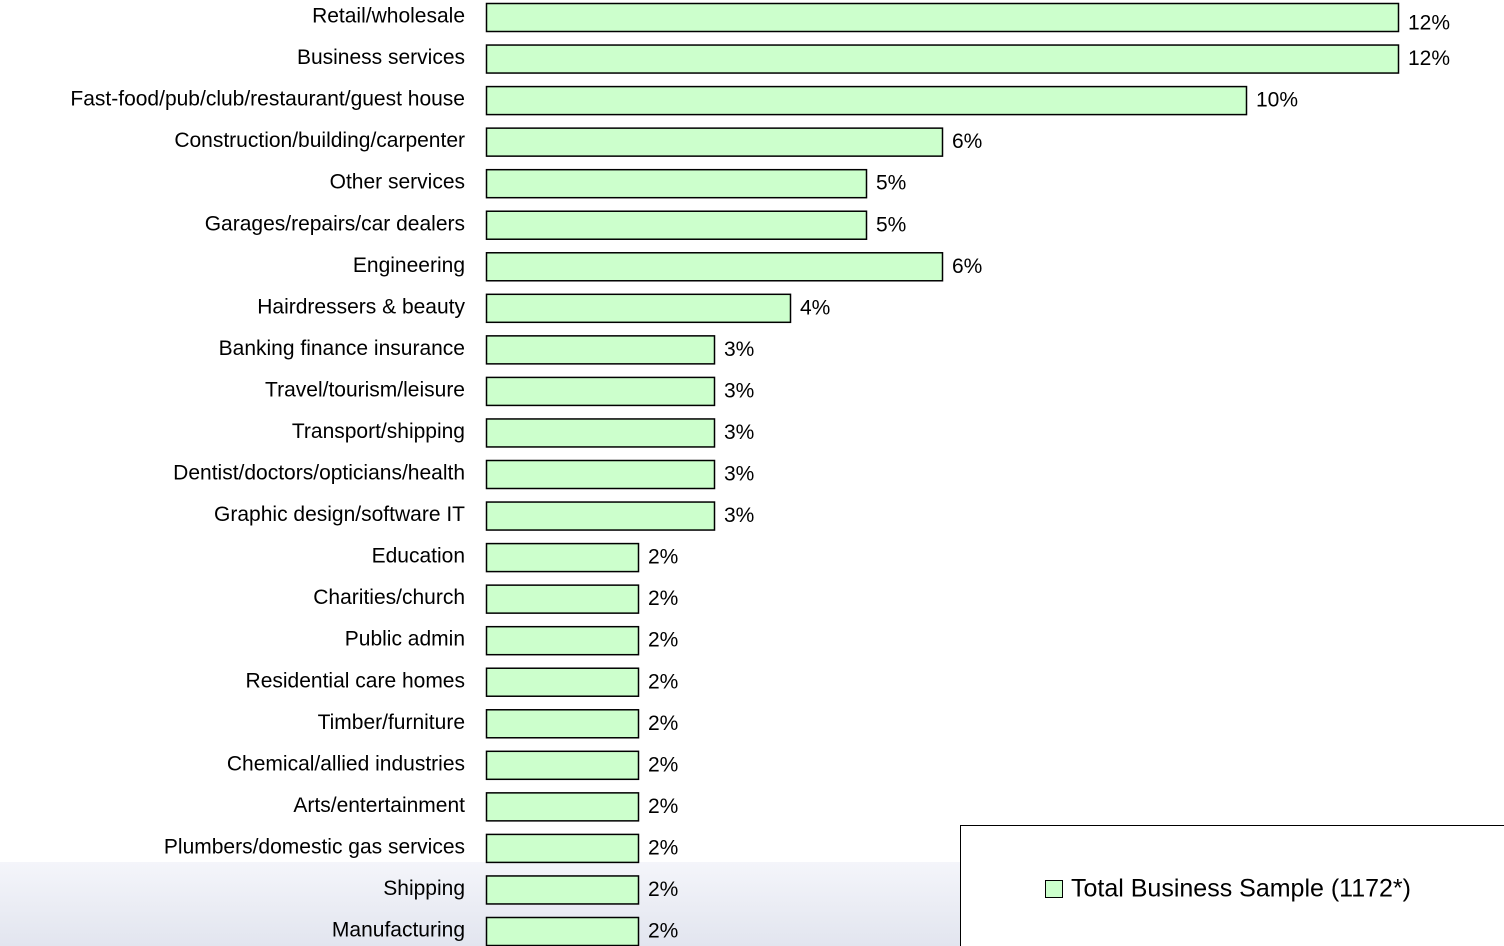  Describe the element at coordinates (1054, 889) in the screenshot. I see `legend-swatch` at that location.